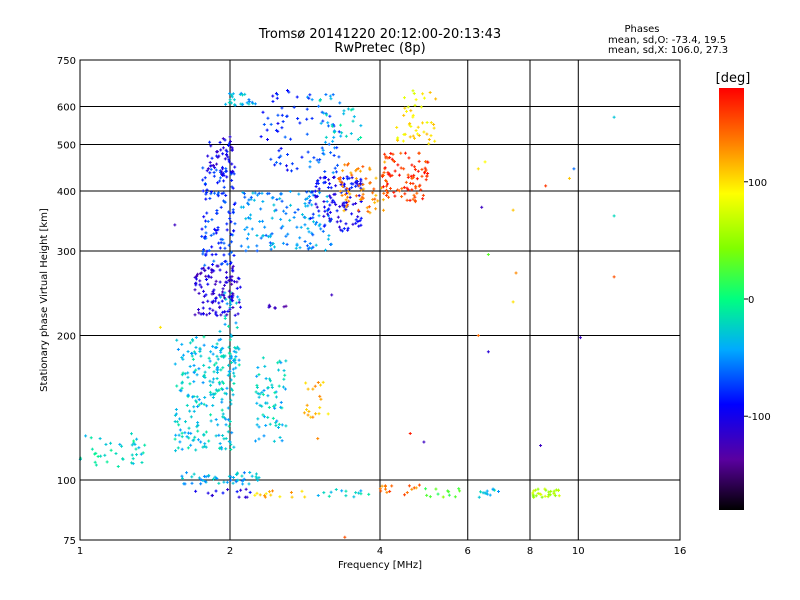 The height and width of the screenshot is (600, 800). Describe the element at coordinates (66, 146) in the screenshot. I see `y-tick-label: 500` at that location.